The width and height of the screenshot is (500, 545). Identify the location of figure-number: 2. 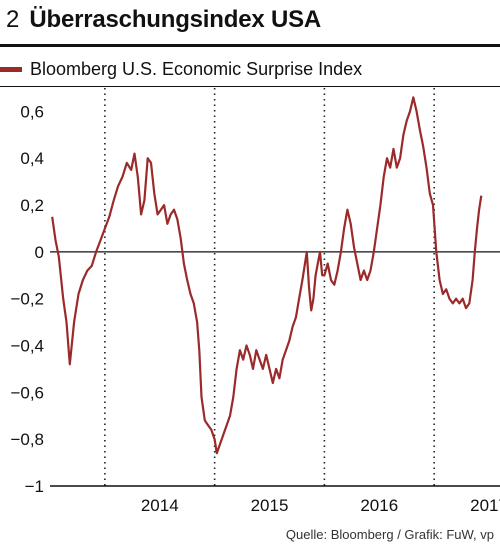
(13, 19).